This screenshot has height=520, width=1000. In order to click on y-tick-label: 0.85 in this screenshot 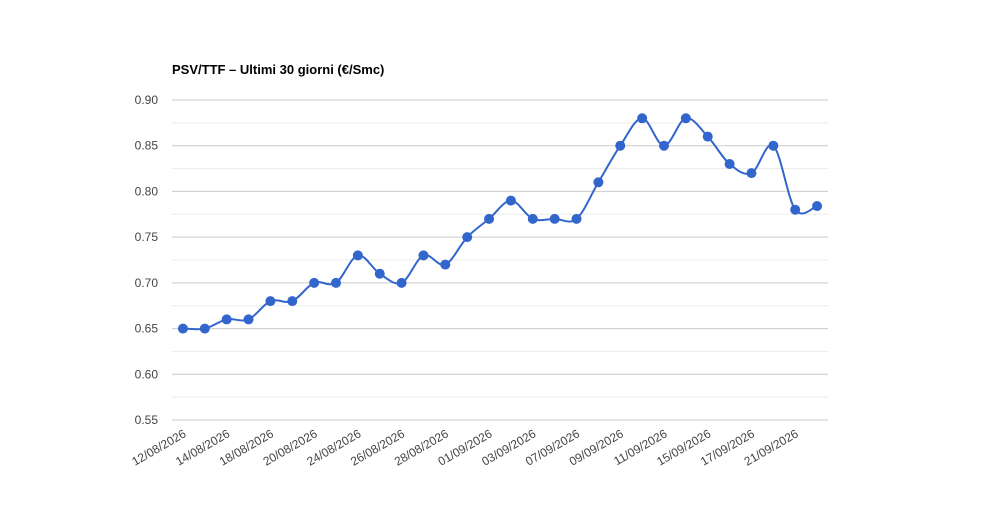, I will do `click(147, 146)`.